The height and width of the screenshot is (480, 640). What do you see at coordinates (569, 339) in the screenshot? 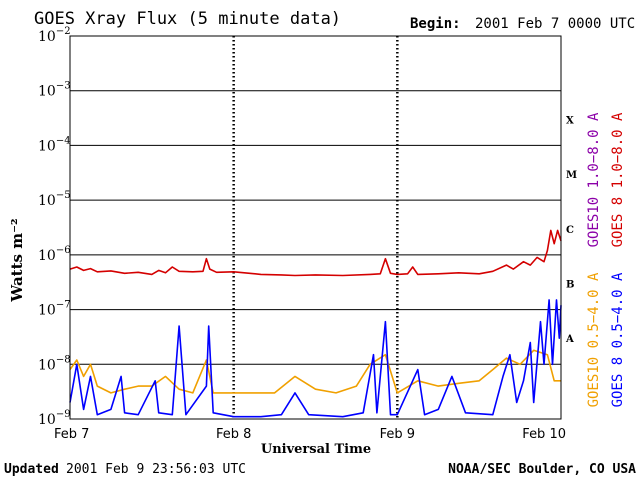
I see `flare-class-label: A` at bounding box center [569, 339].